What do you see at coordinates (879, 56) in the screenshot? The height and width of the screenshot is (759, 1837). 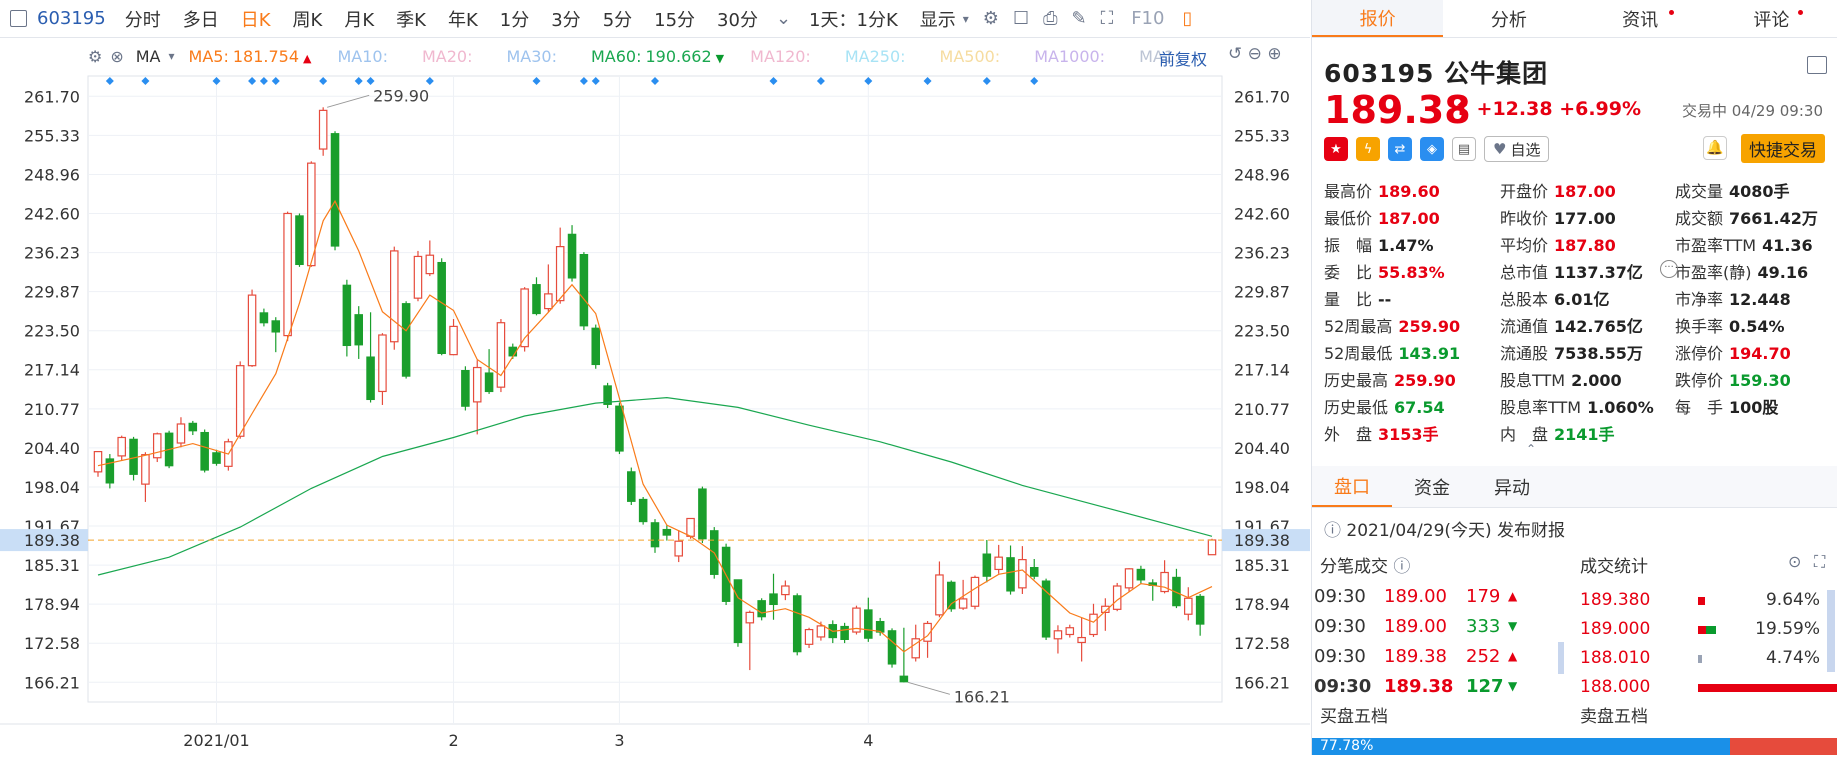 I see `ma-item: MA250:` at bounding box center [879, 56].